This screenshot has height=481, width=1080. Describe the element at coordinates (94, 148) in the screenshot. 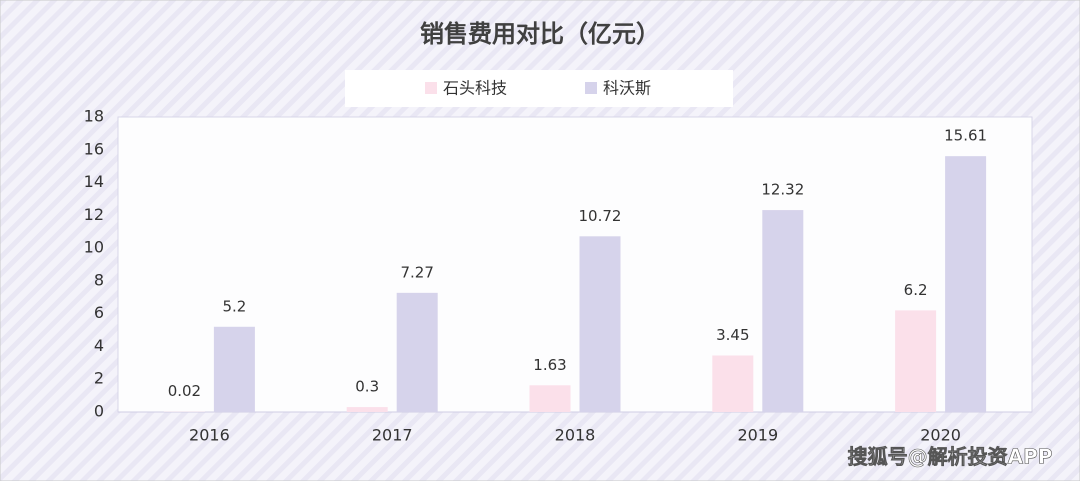

I see `y-tick-label: 16` at that location.